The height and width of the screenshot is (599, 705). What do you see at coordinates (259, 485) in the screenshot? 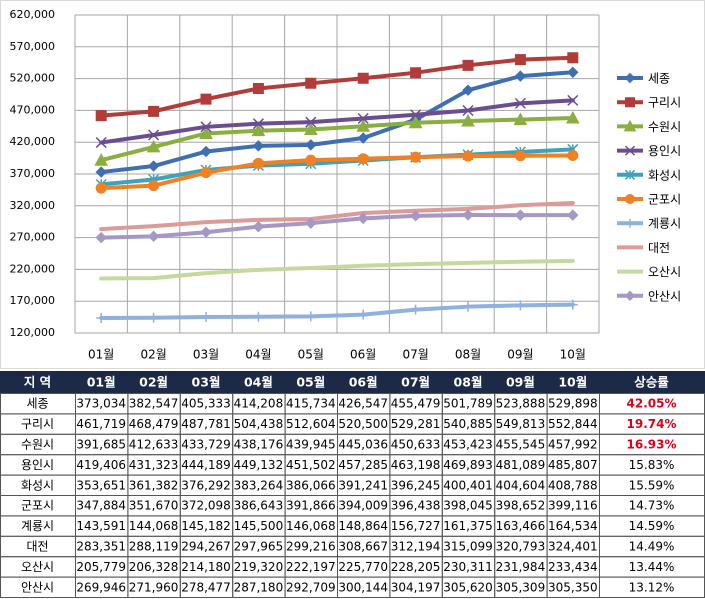
I see `table-cell-text: 383,264` at bounding box center [259, 485].